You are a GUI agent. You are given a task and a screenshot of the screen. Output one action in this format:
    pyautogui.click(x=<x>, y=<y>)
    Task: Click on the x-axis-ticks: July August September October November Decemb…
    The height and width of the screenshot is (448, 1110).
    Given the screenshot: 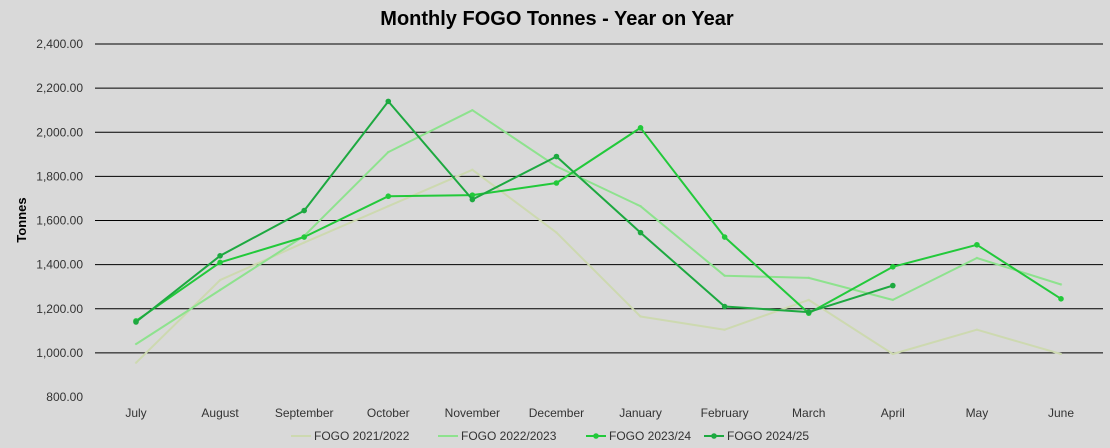 What is the action you would take?
    pyautogui.click(x=599, y=413)
    